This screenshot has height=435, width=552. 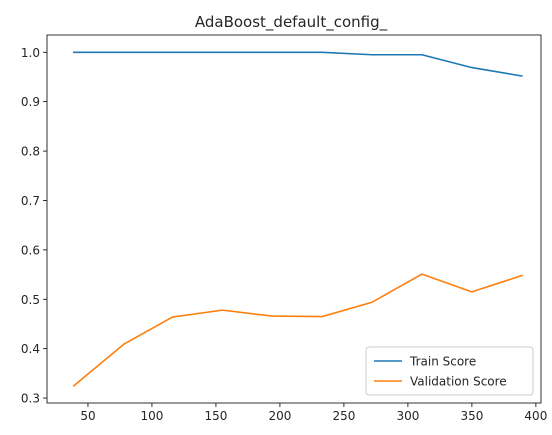 What do you see at coordinates (442, 362) in the screenshot?
I see `legend-label: Train Score` at bounding box center [442, 362].